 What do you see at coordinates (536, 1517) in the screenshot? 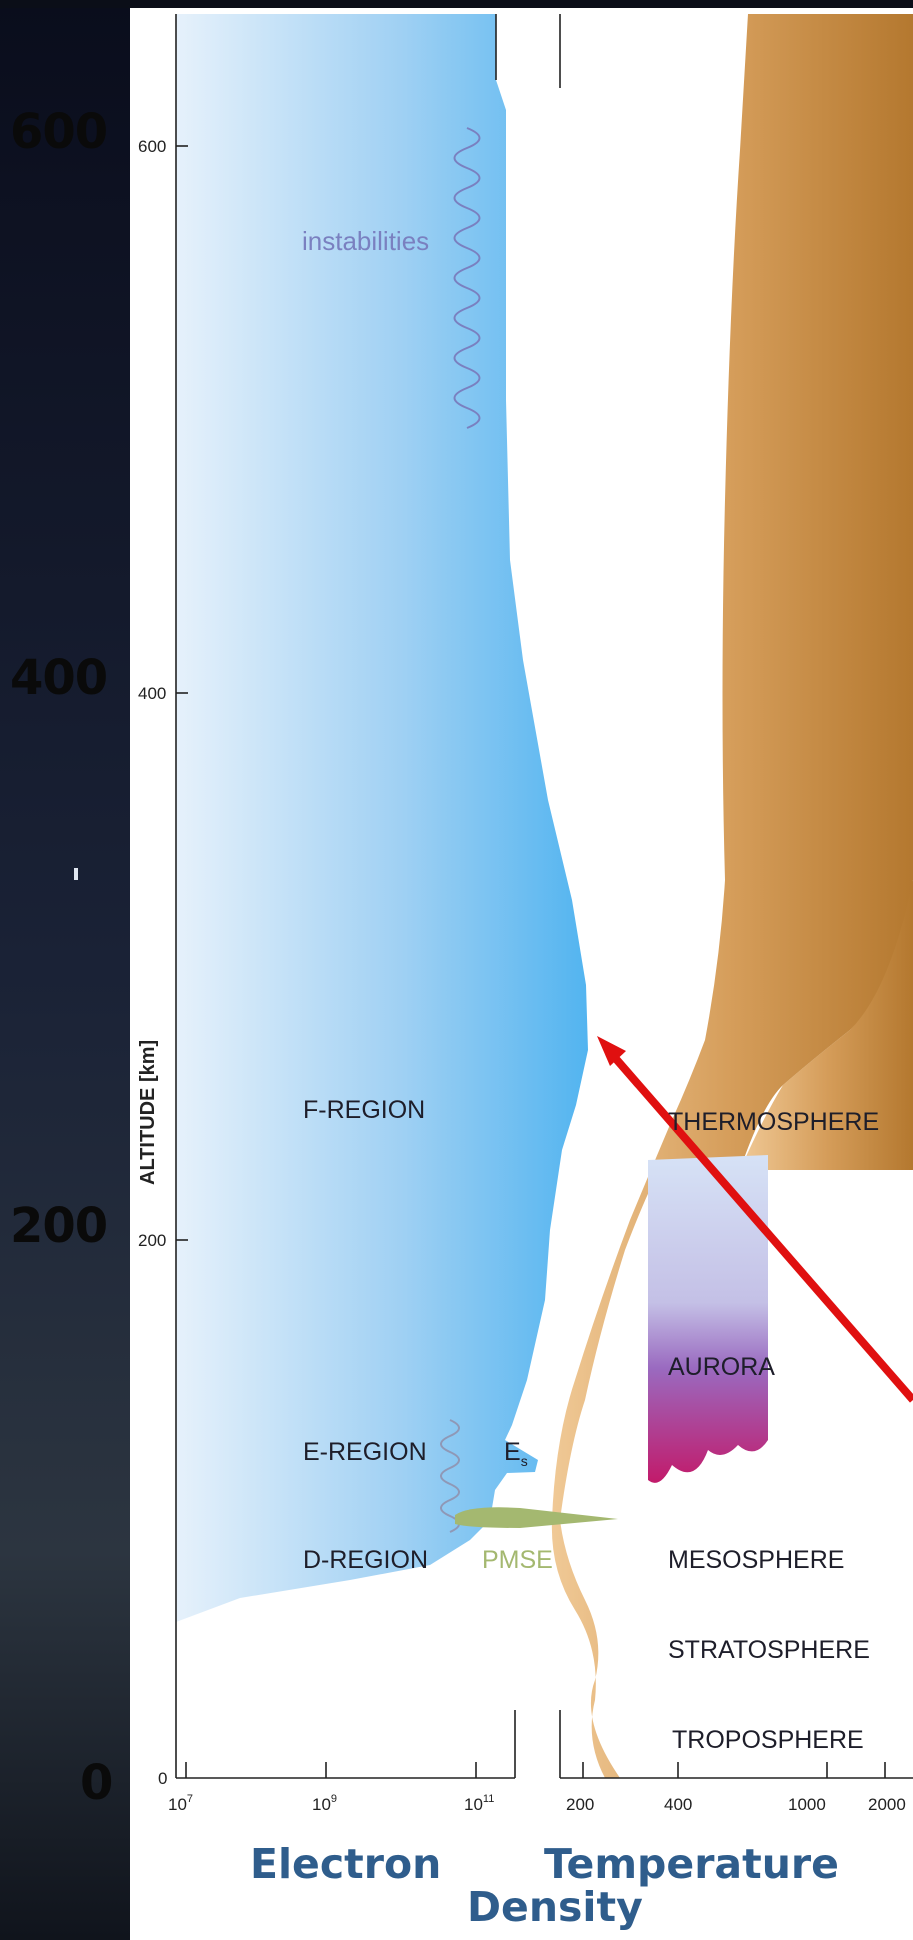
I see `pmse-layer` at bounding box center [536, 1517].